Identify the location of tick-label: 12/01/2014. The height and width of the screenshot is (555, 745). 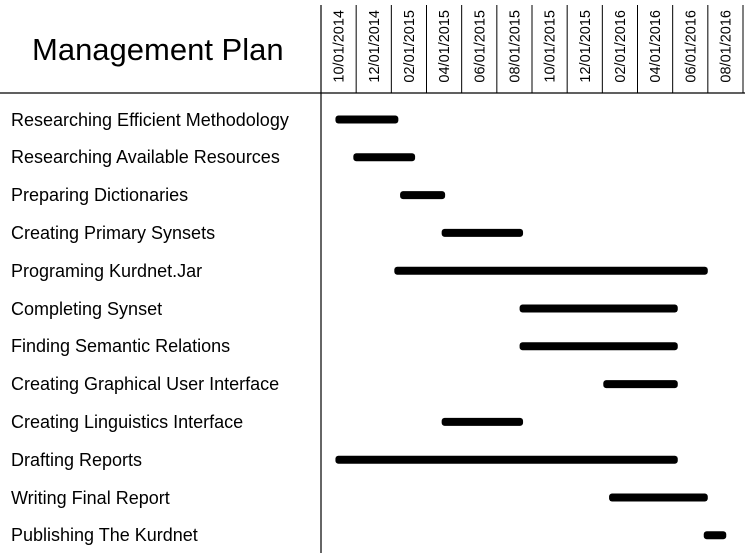
(375, 46).